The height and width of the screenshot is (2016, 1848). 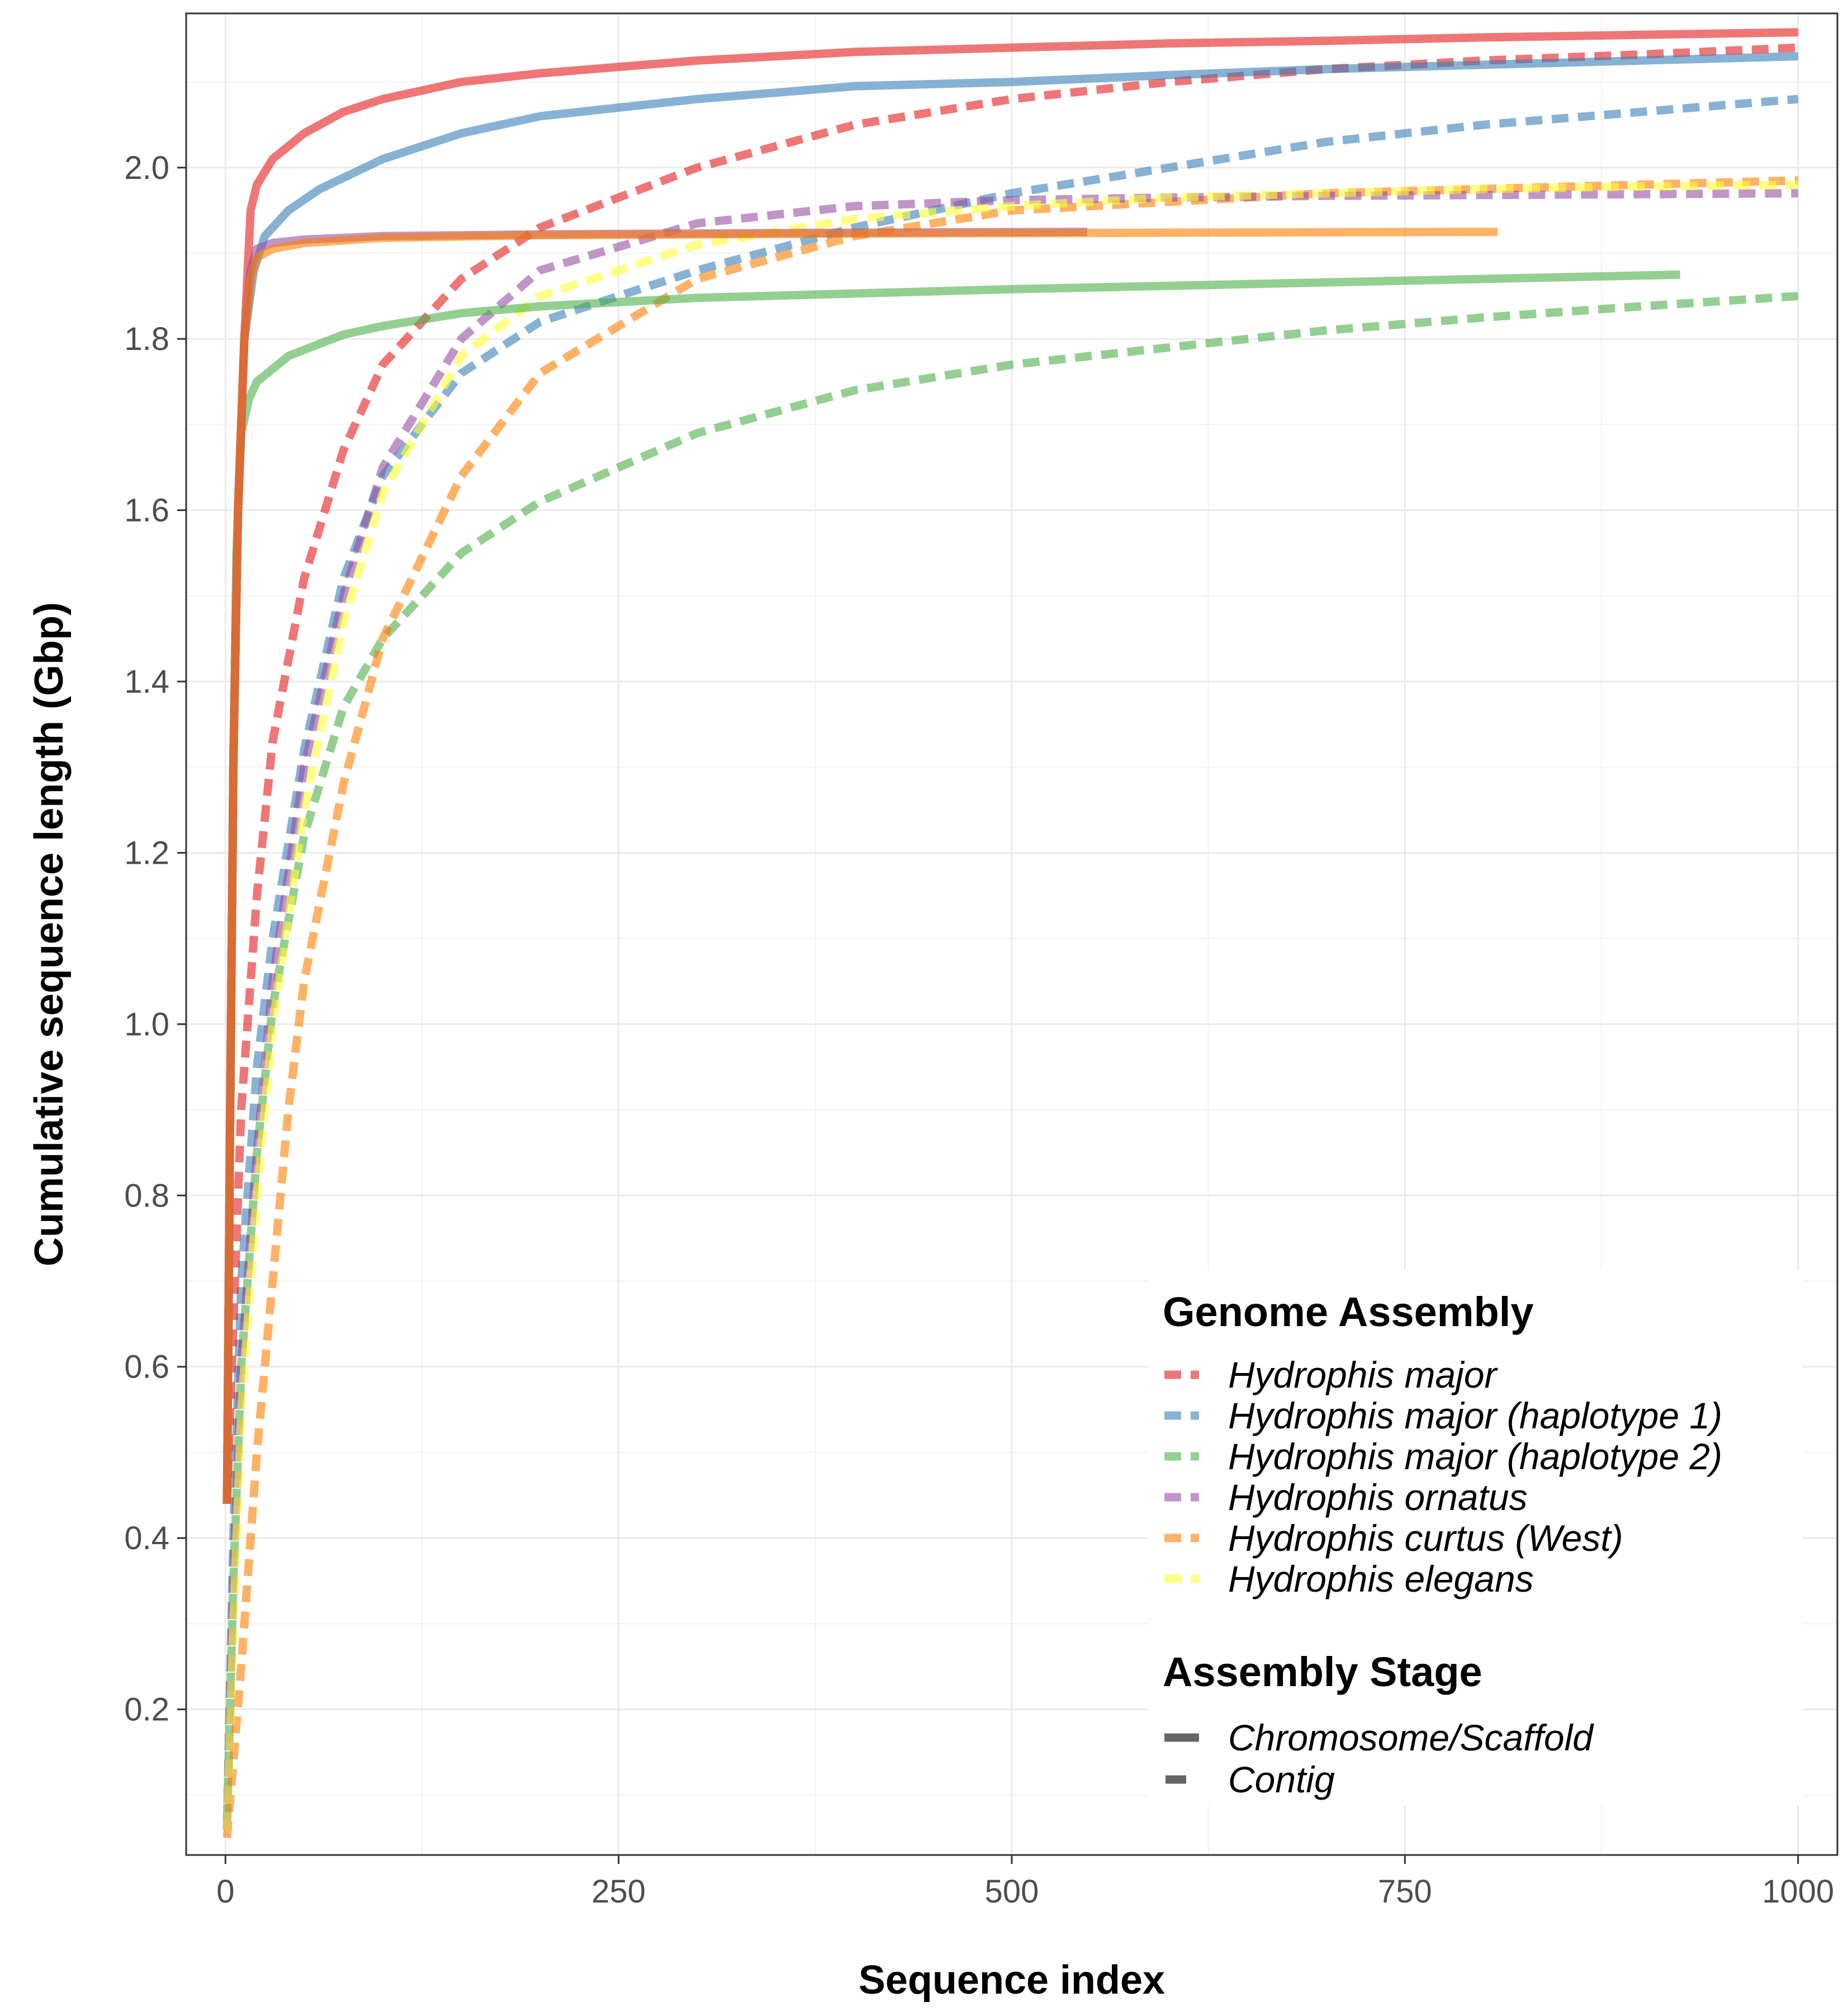 I want to click on legend-title-genome-assembly: Genome Assembly, so click(x=1349, y=1312).